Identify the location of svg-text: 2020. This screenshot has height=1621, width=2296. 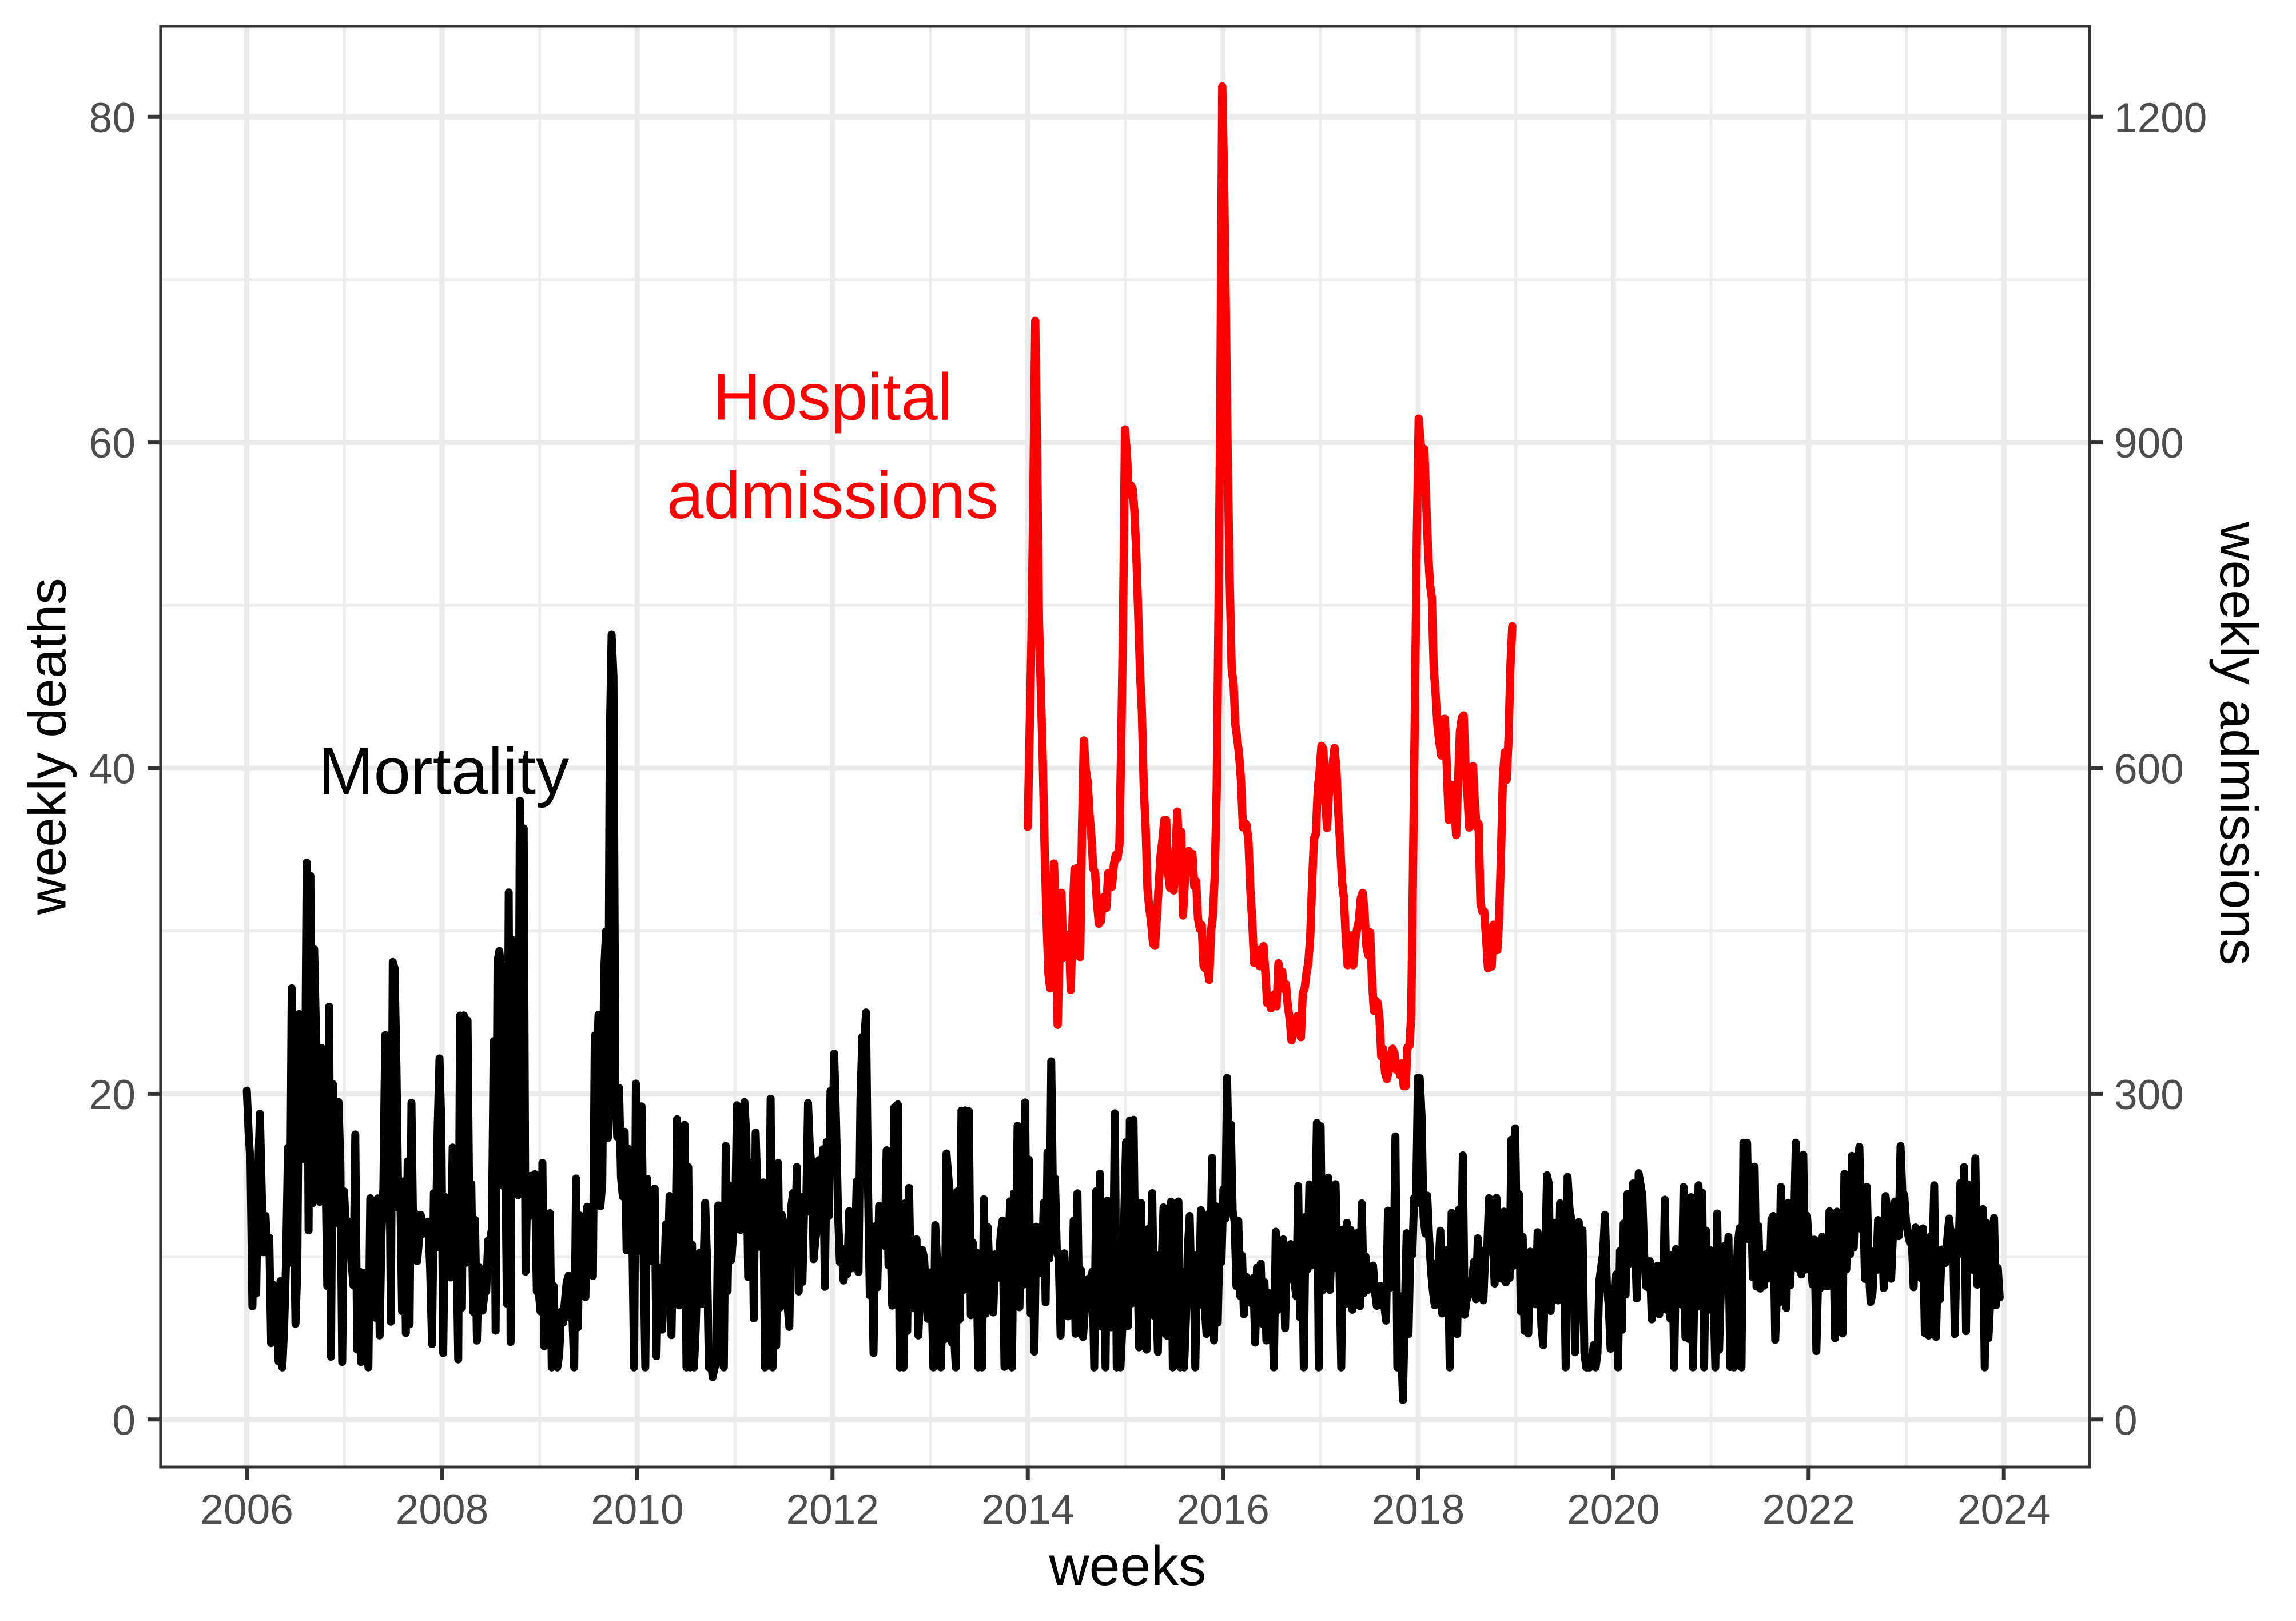
(1614, 1510).